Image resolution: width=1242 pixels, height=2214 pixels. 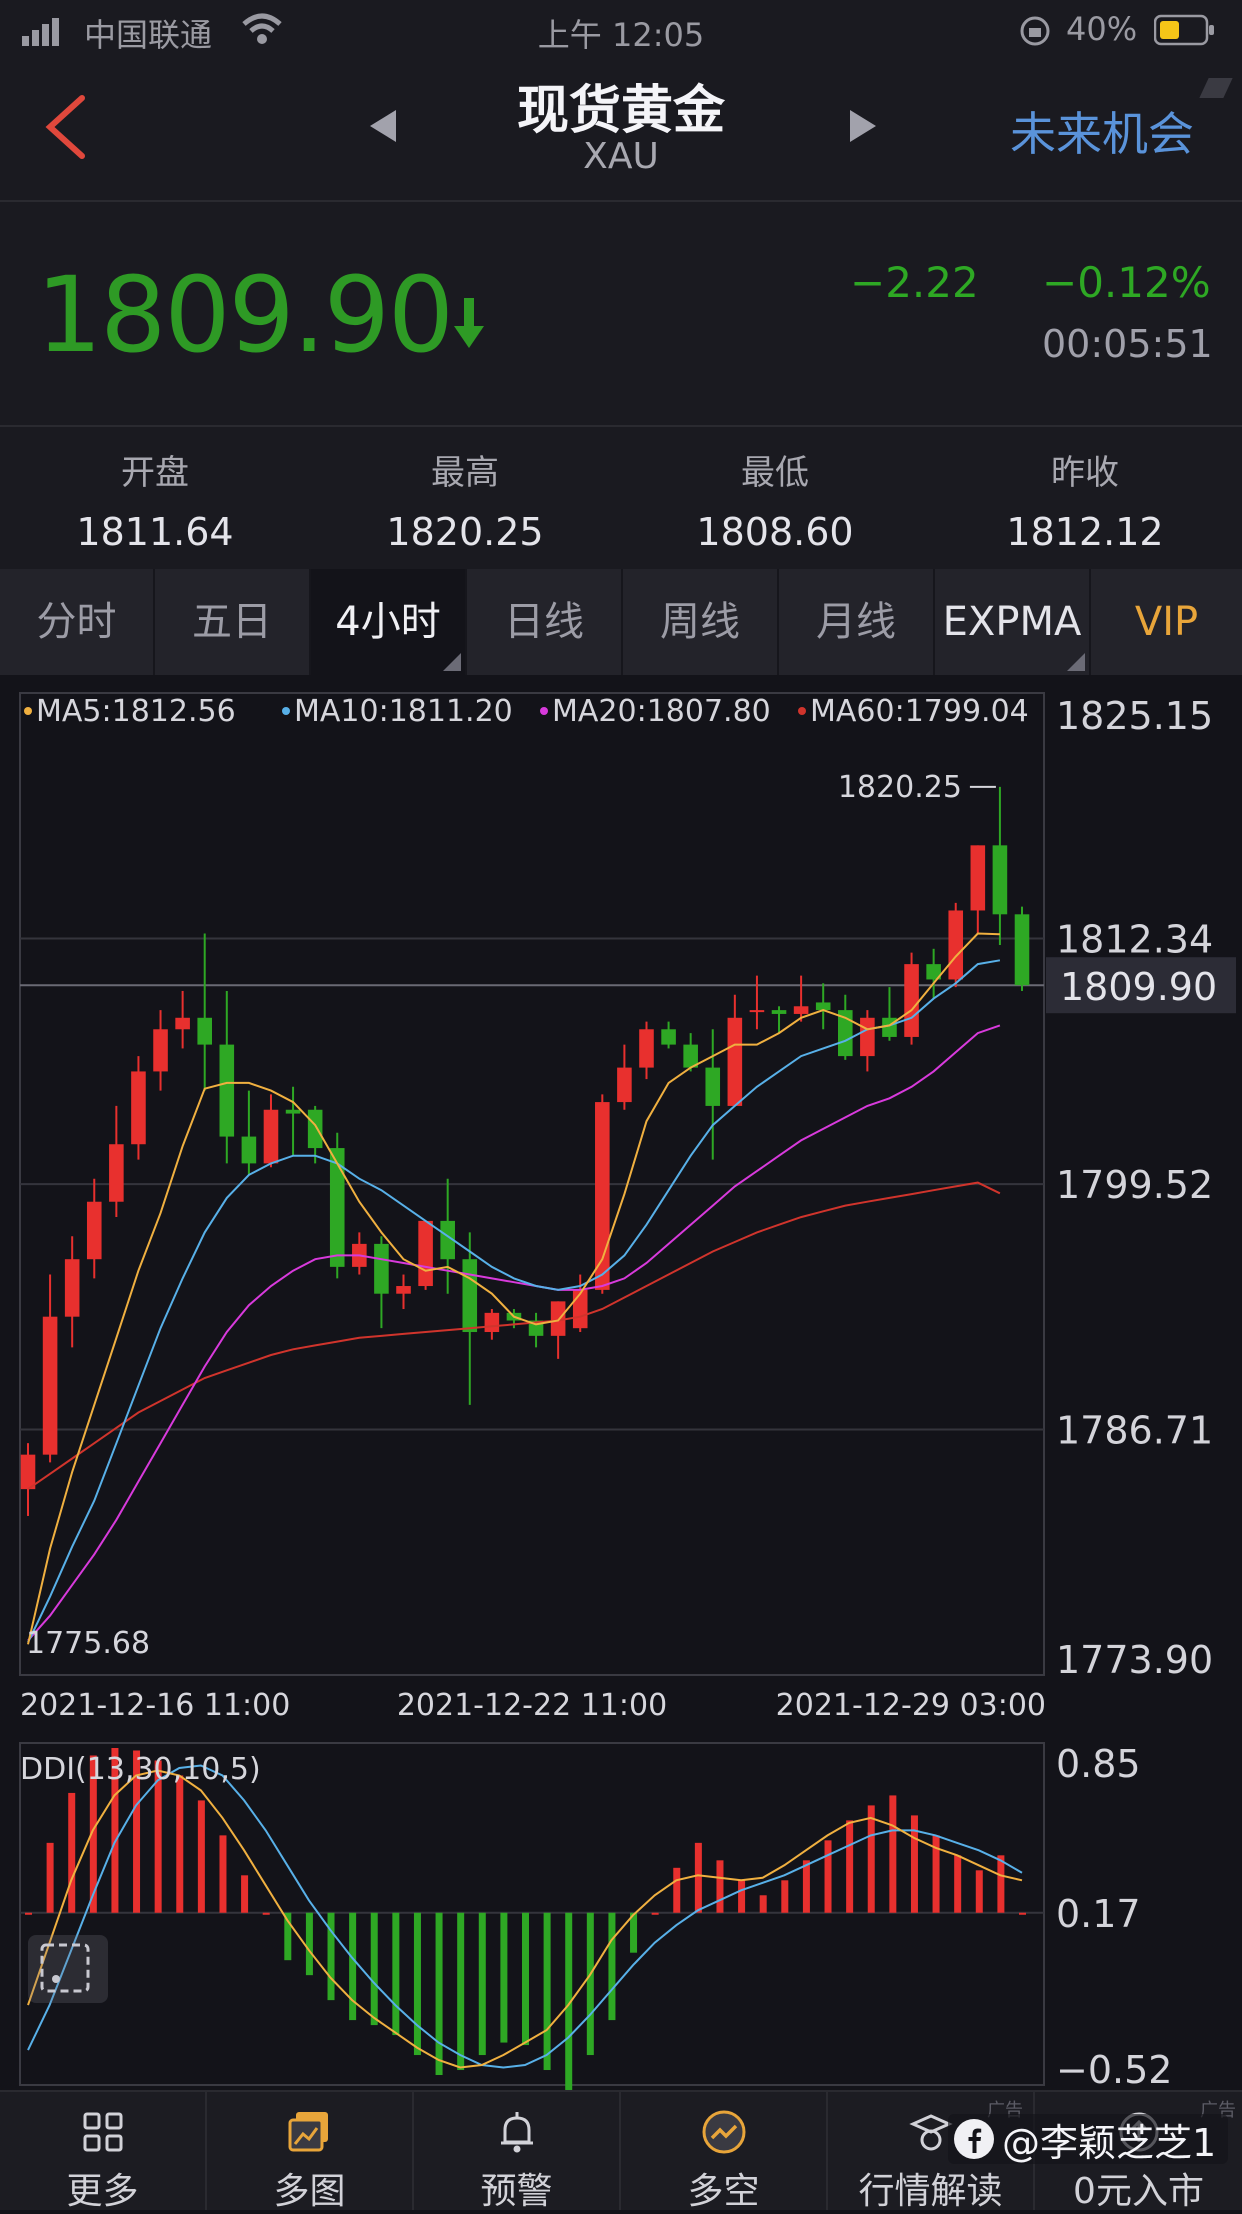 I want to click on triangle-left-icon, so click(x=383, y=126).